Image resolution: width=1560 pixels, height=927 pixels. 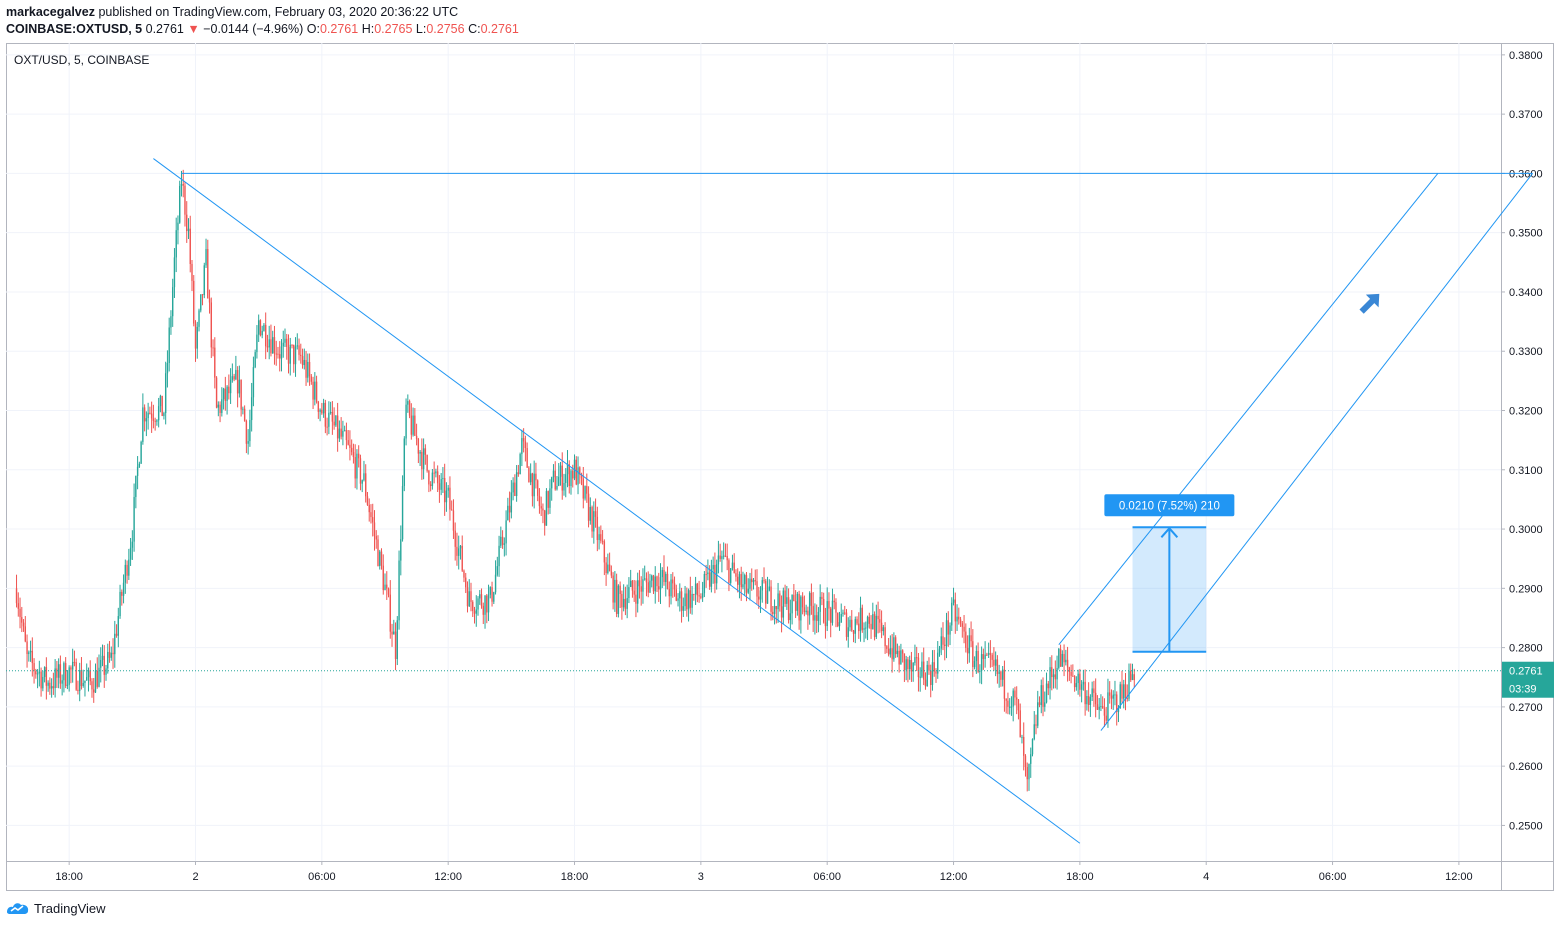 I want to click on close-label: C:, so click(x=474, y=29).